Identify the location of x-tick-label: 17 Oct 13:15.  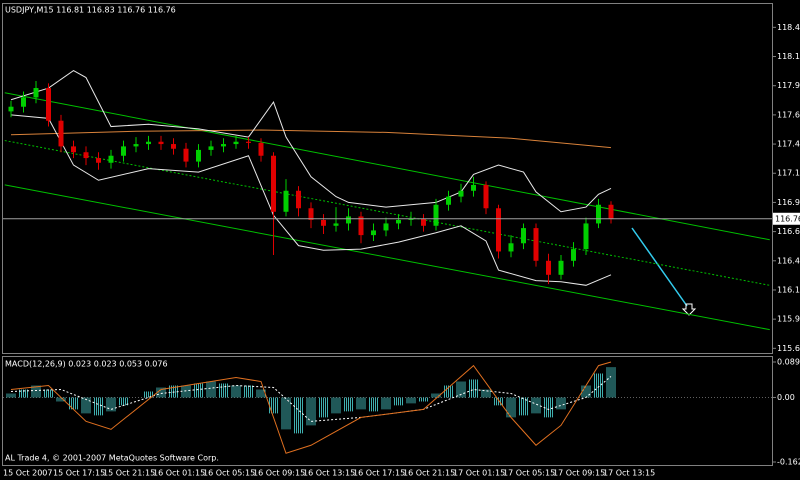
(629, 473).